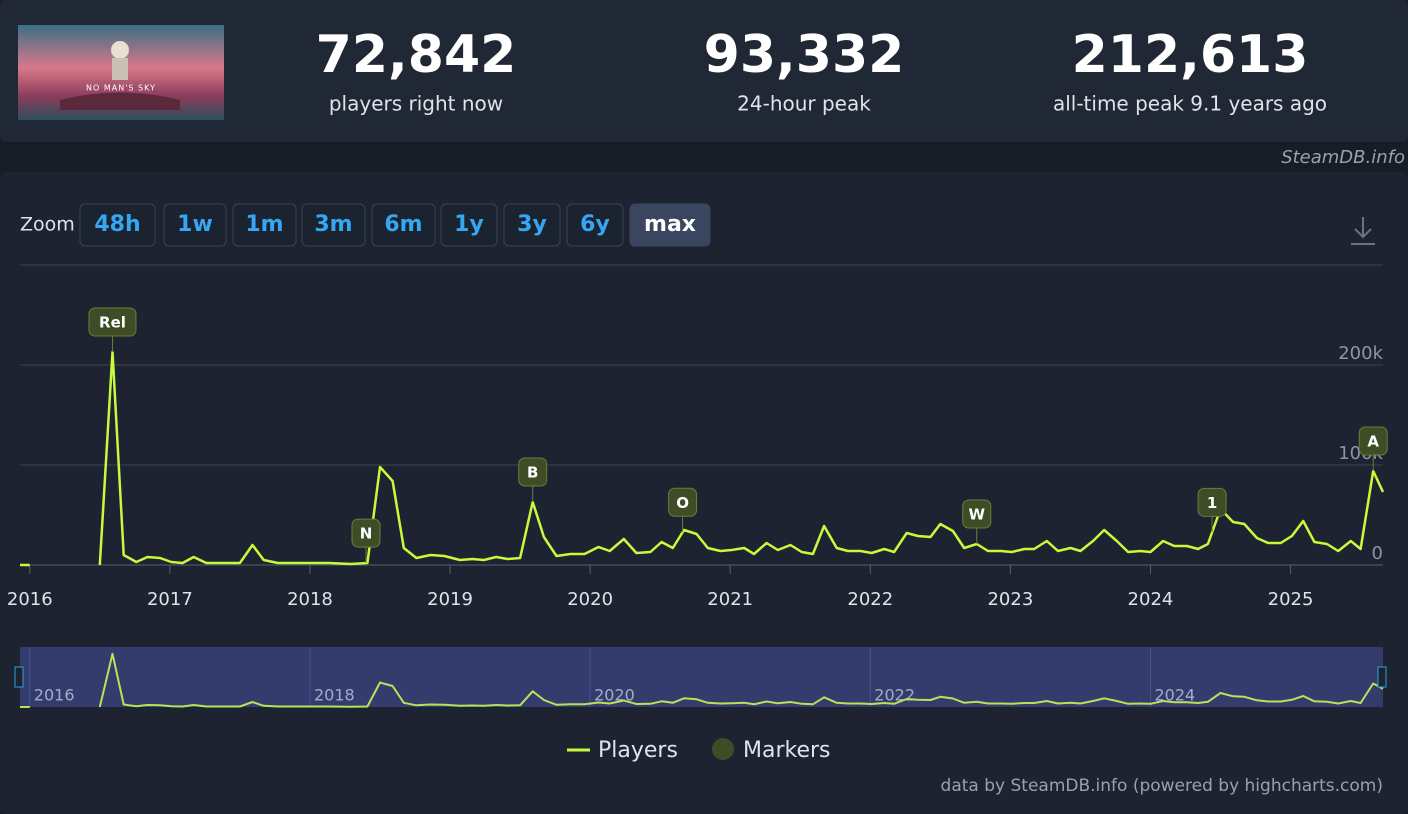 This screenshot has height=814, width=1408. I want to click on zoom-button: 3y, so click(532, 225).